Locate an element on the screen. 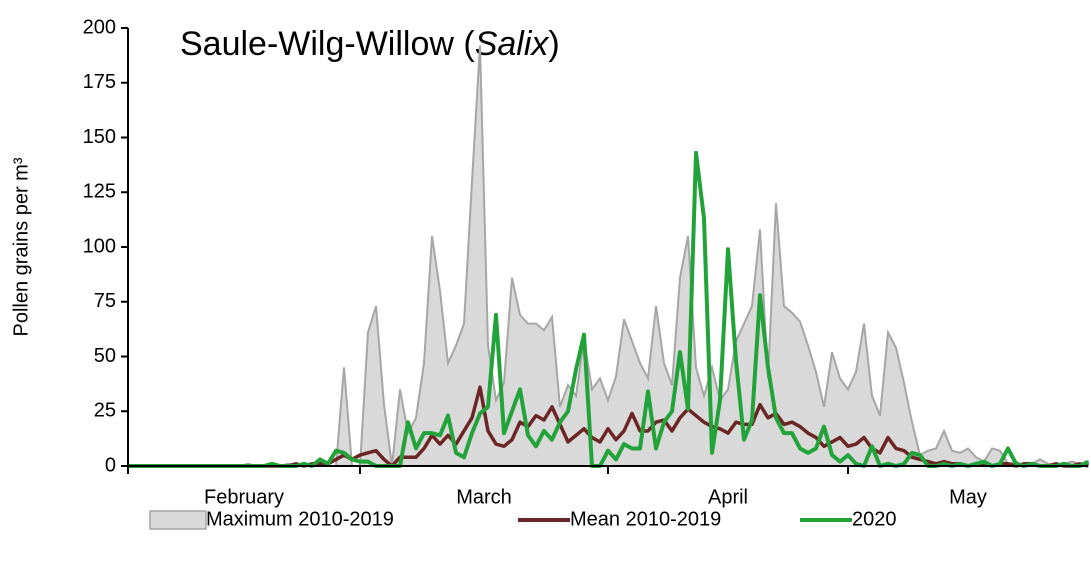 The width and height of the screenshot is (1091, 563). y-tick-label: 200 is located at coordinates (99, 27).